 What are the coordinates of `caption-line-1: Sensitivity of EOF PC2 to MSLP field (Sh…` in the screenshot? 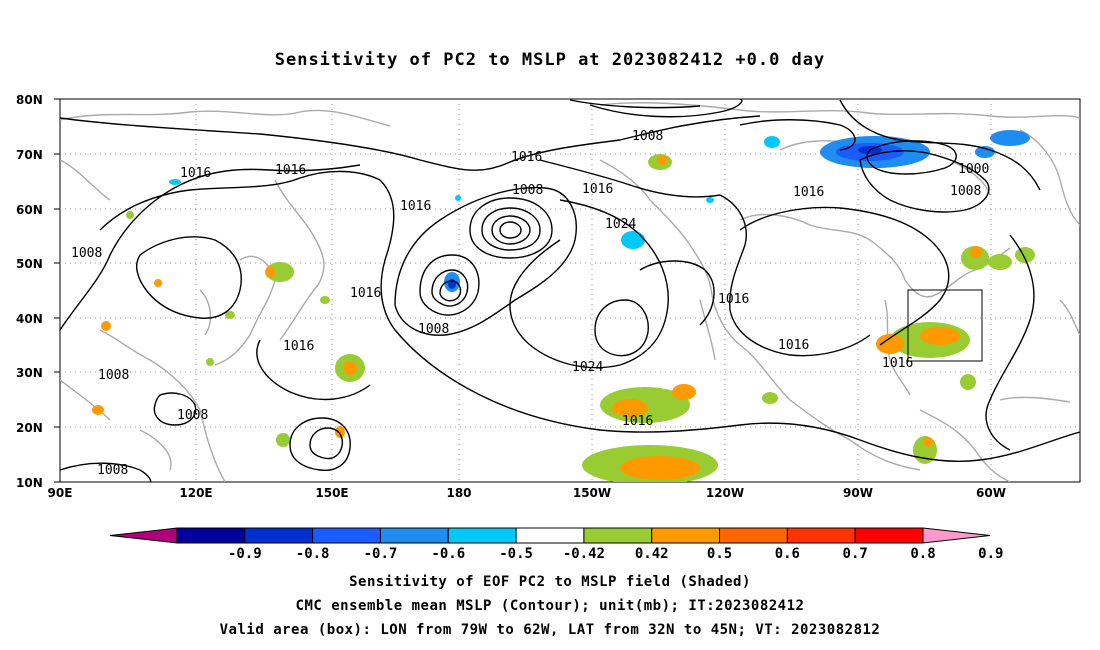 It's located at (550, 582).